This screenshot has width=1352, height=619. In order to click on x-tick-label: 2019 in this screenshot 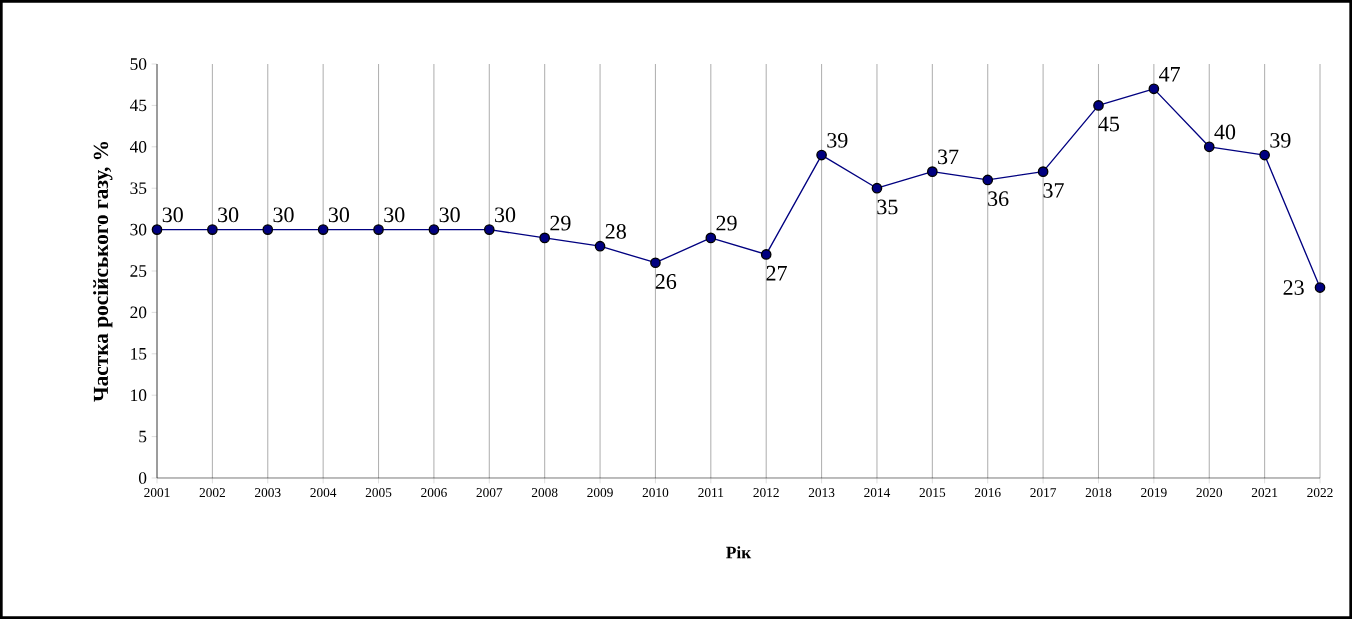, I will do `click(1154, 493)`.